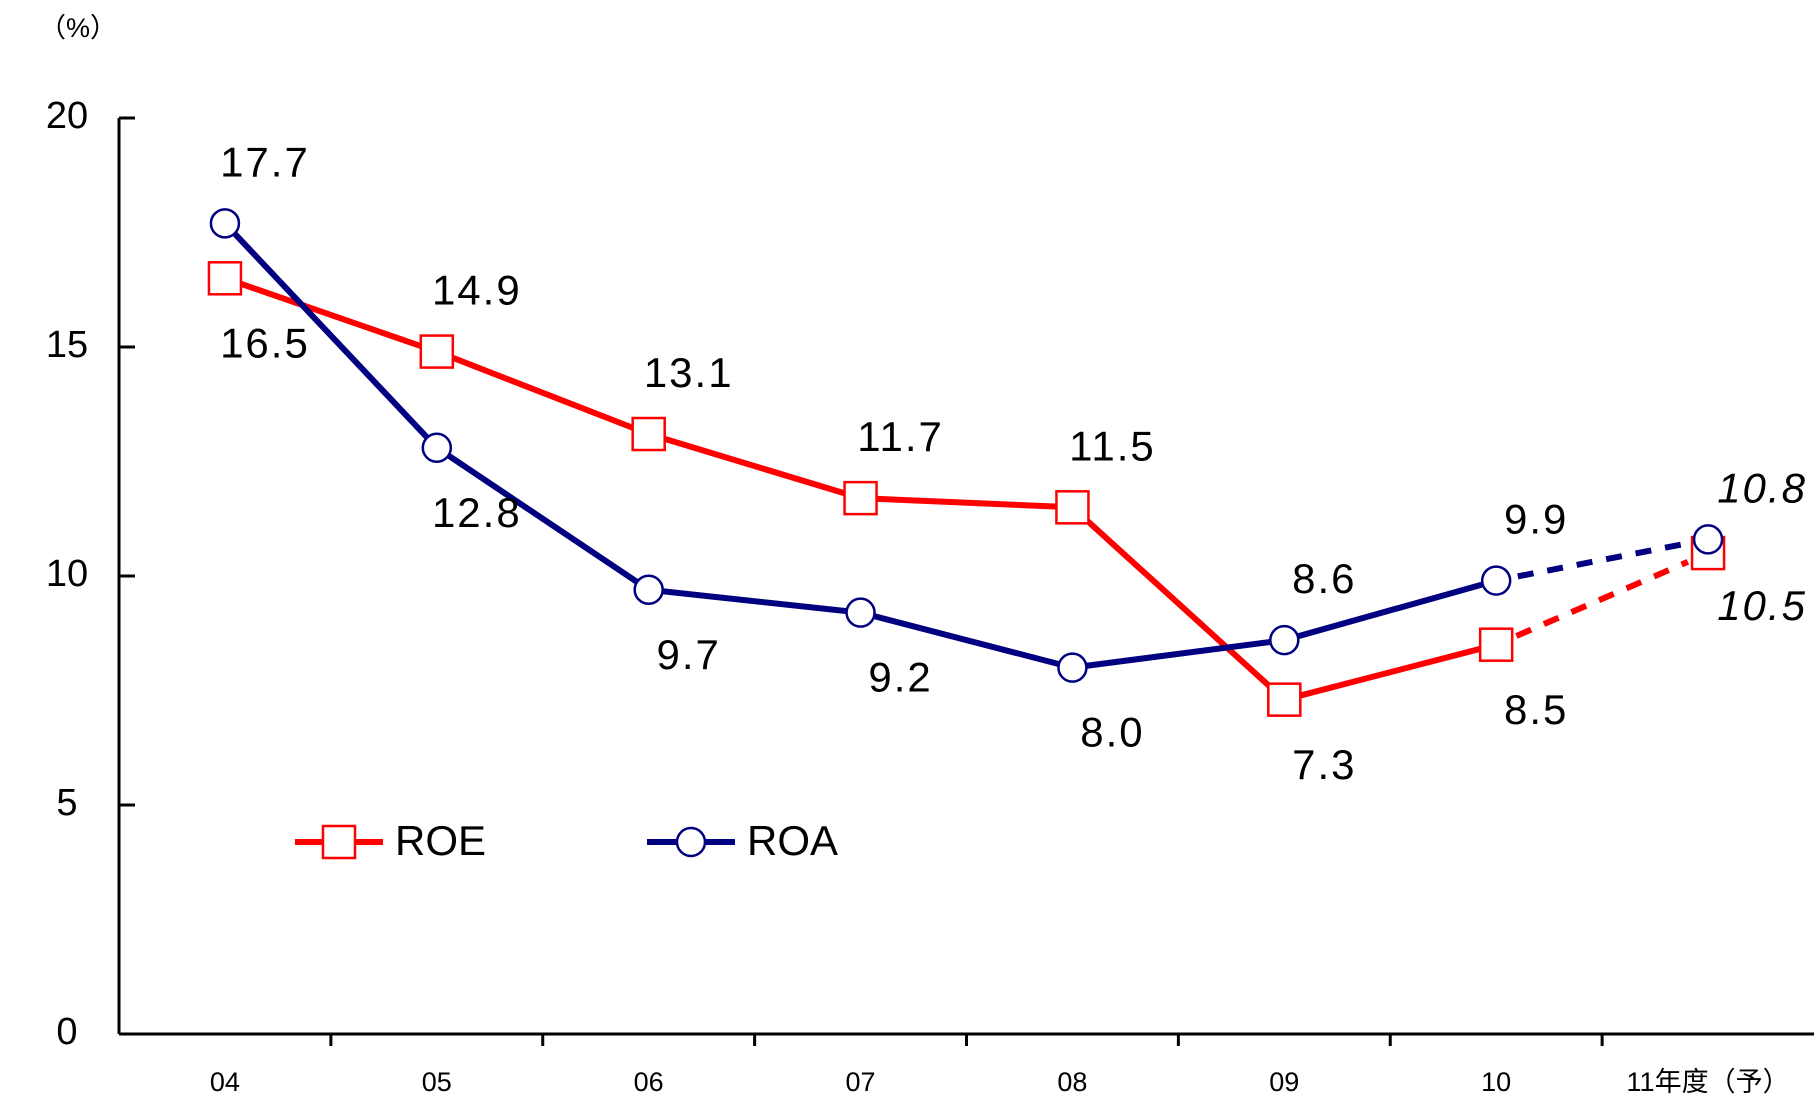 The height and width of the screenshot is (1102, 1816). I want to click on data-label: 8.0, so click(1112, 732).